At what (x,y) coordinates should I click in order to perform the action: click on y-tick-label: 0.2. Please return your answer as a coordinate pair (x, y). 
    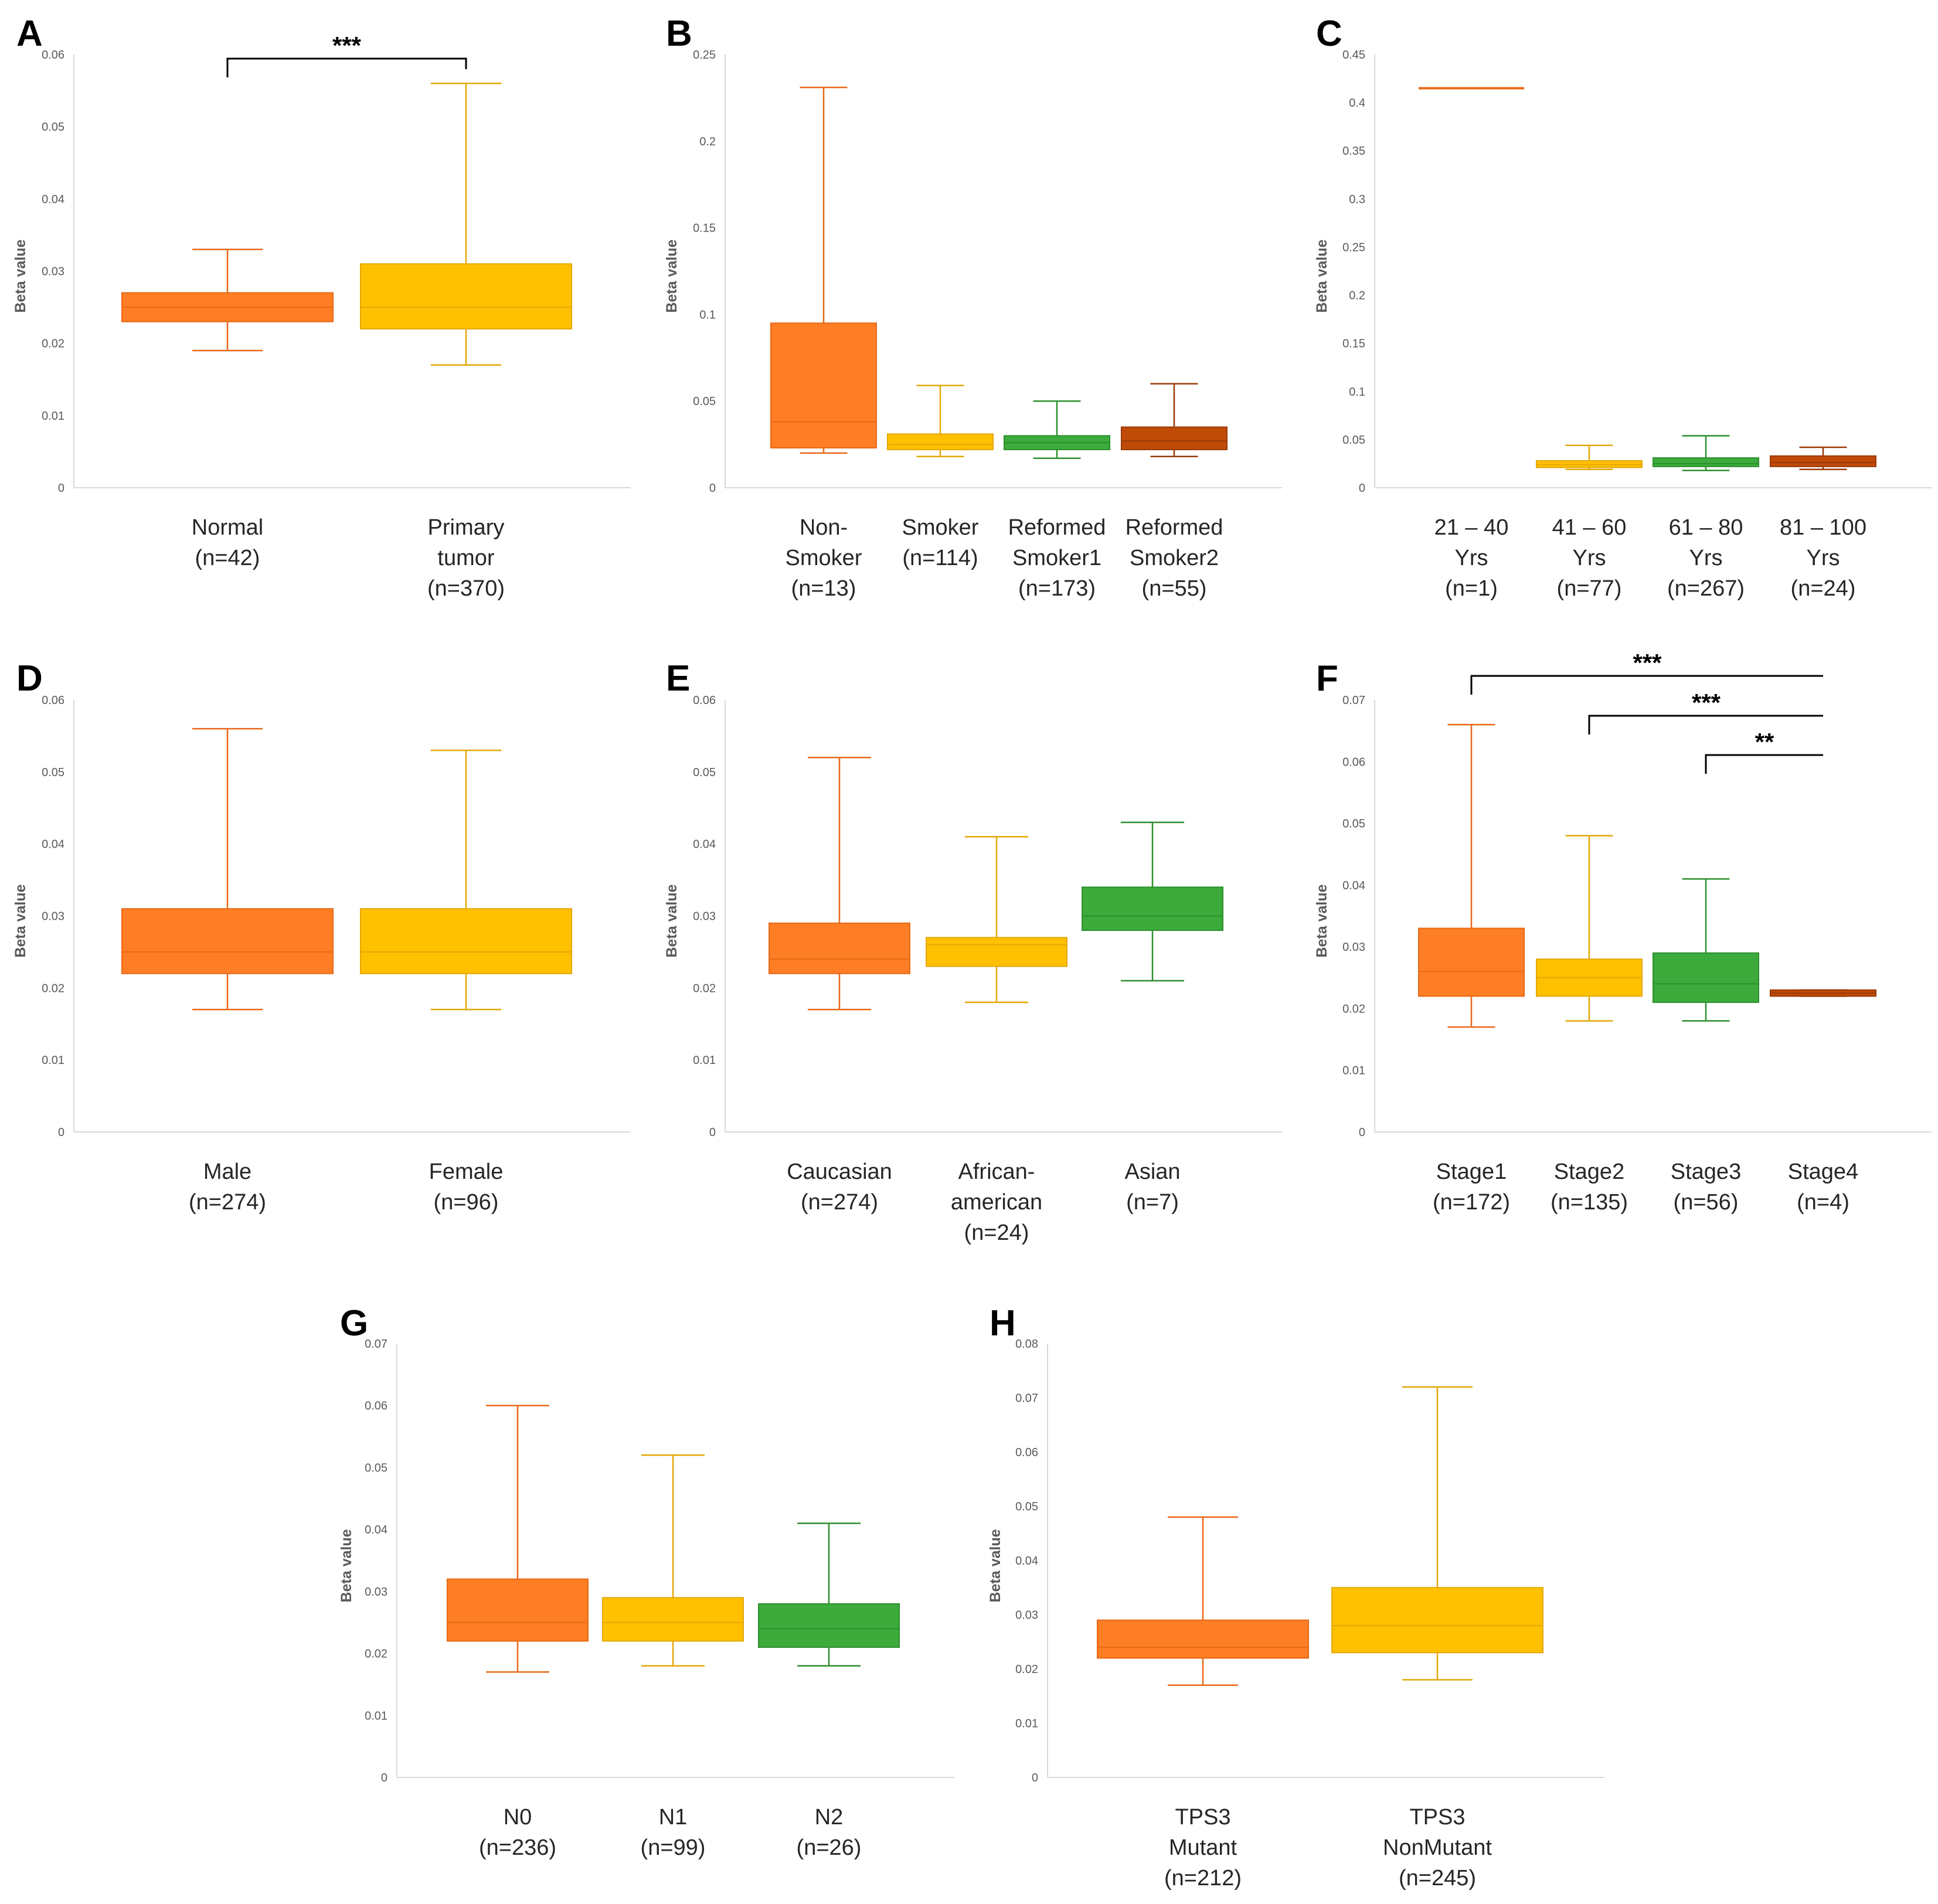
    Looking at the image, I should click on (707, 141).